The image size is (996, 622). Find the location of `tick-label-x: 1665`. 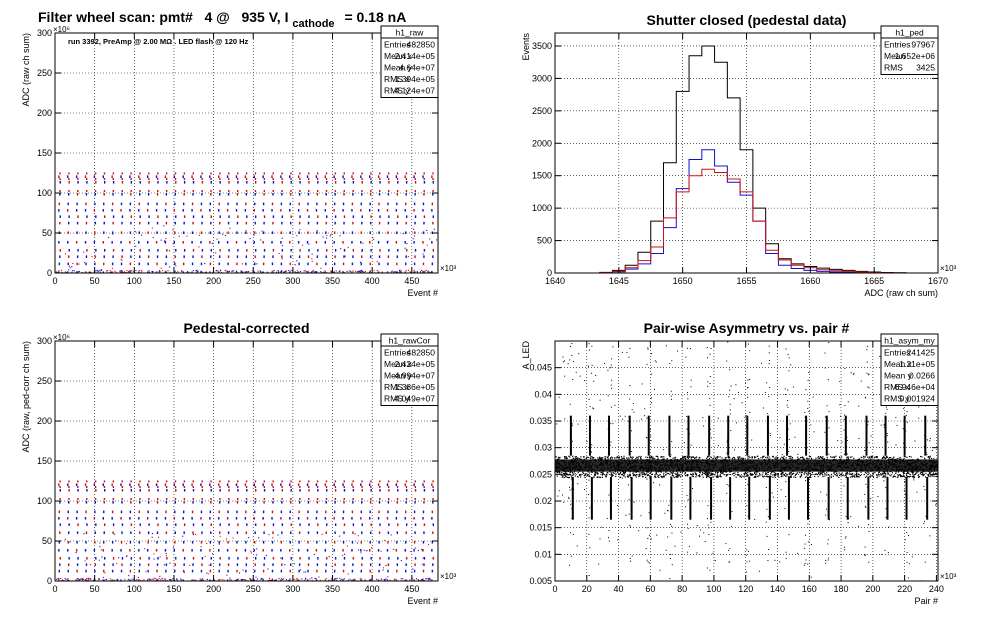

tick-label-x: 1665 is located at coordinates (874, 281).